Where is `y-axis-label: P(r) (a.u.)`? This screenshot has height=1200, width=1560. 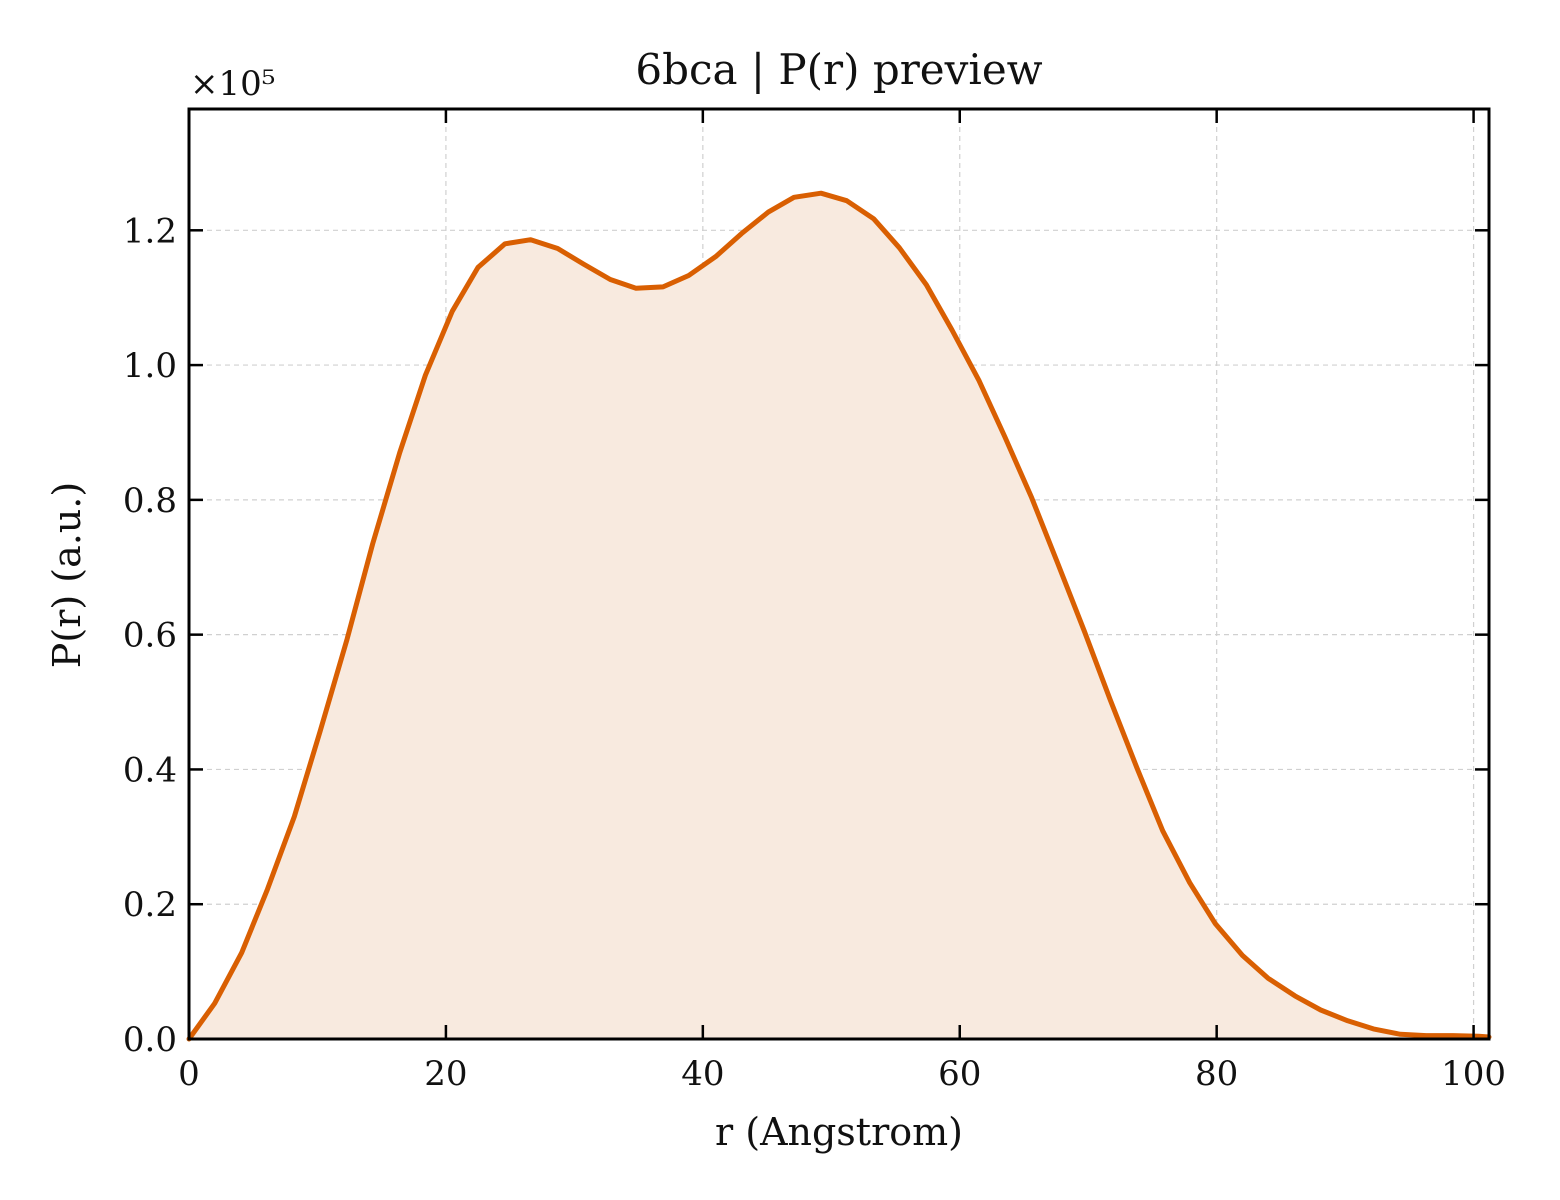 y-axis-label: P(r) (a.u.) is located at coordinates (67, 575).